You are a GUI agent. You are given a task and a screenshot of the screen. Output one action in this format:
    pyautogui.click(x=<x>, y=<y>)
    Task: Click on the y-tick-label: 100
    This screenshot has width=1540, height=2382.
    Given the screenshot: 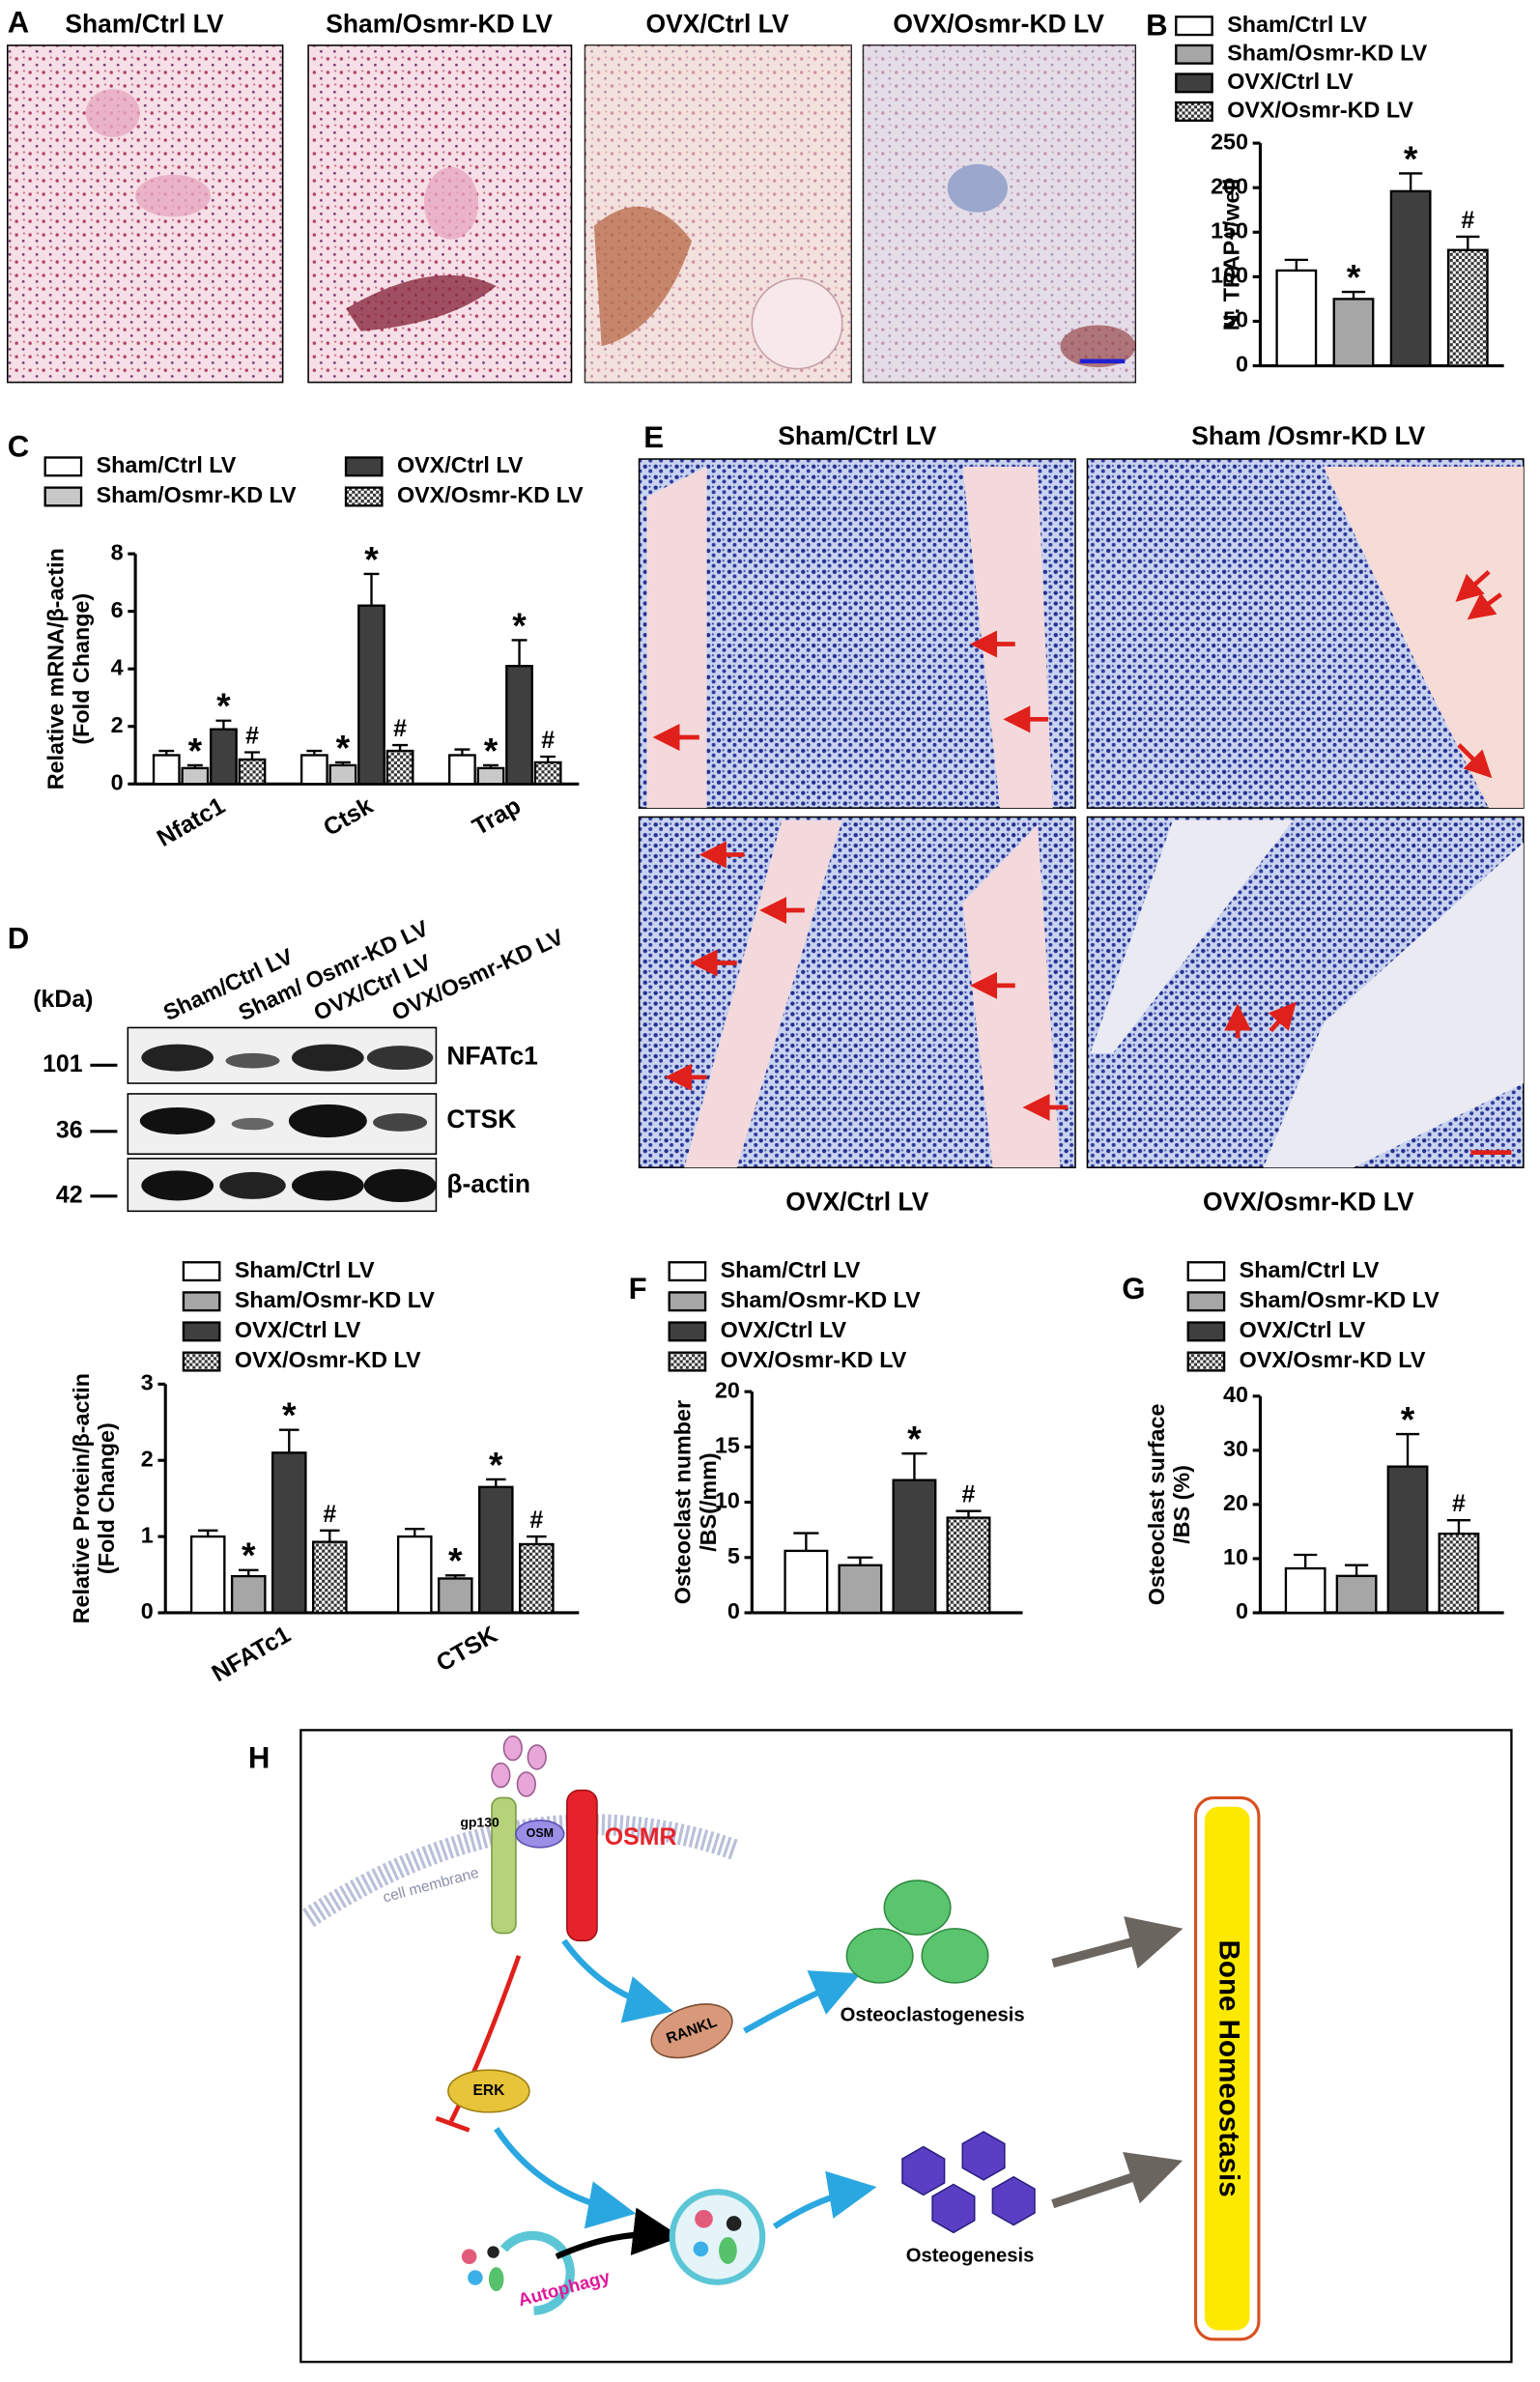 What is the action you would take?
    pyautogui.click(x=1229, y=275)
    